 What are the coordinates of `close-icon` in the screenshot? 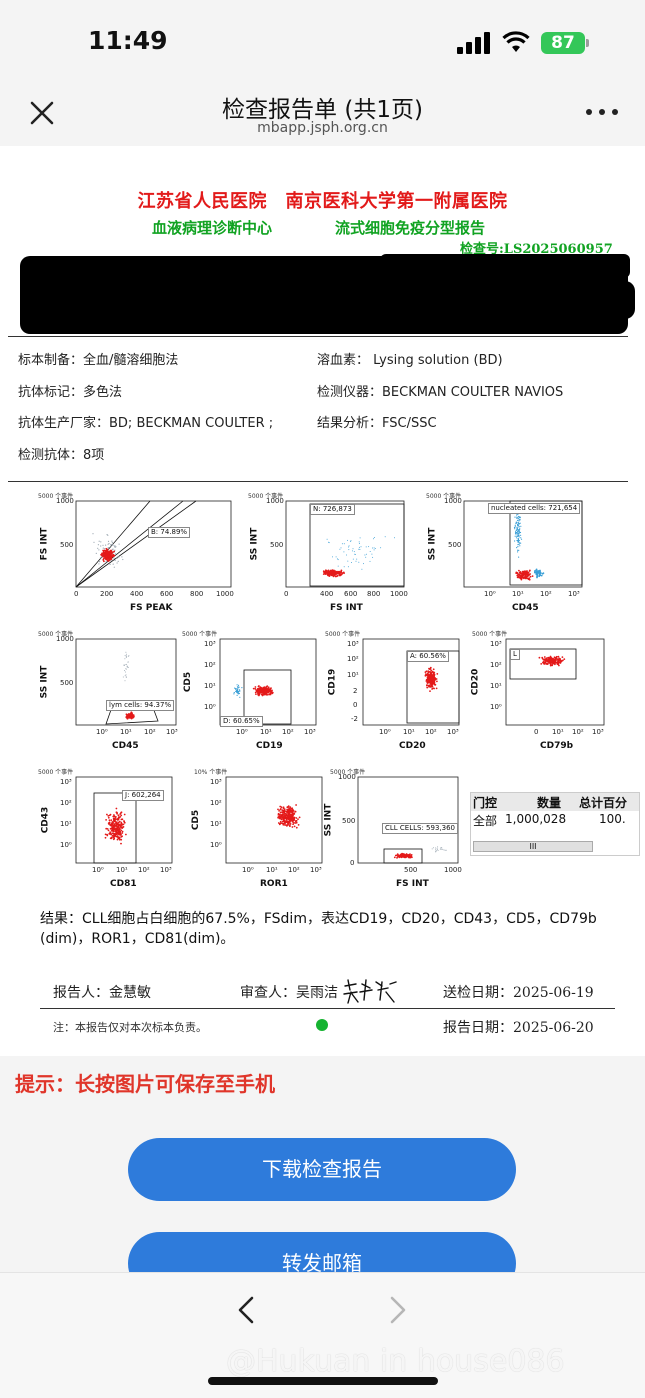 It's located at (42, 113).